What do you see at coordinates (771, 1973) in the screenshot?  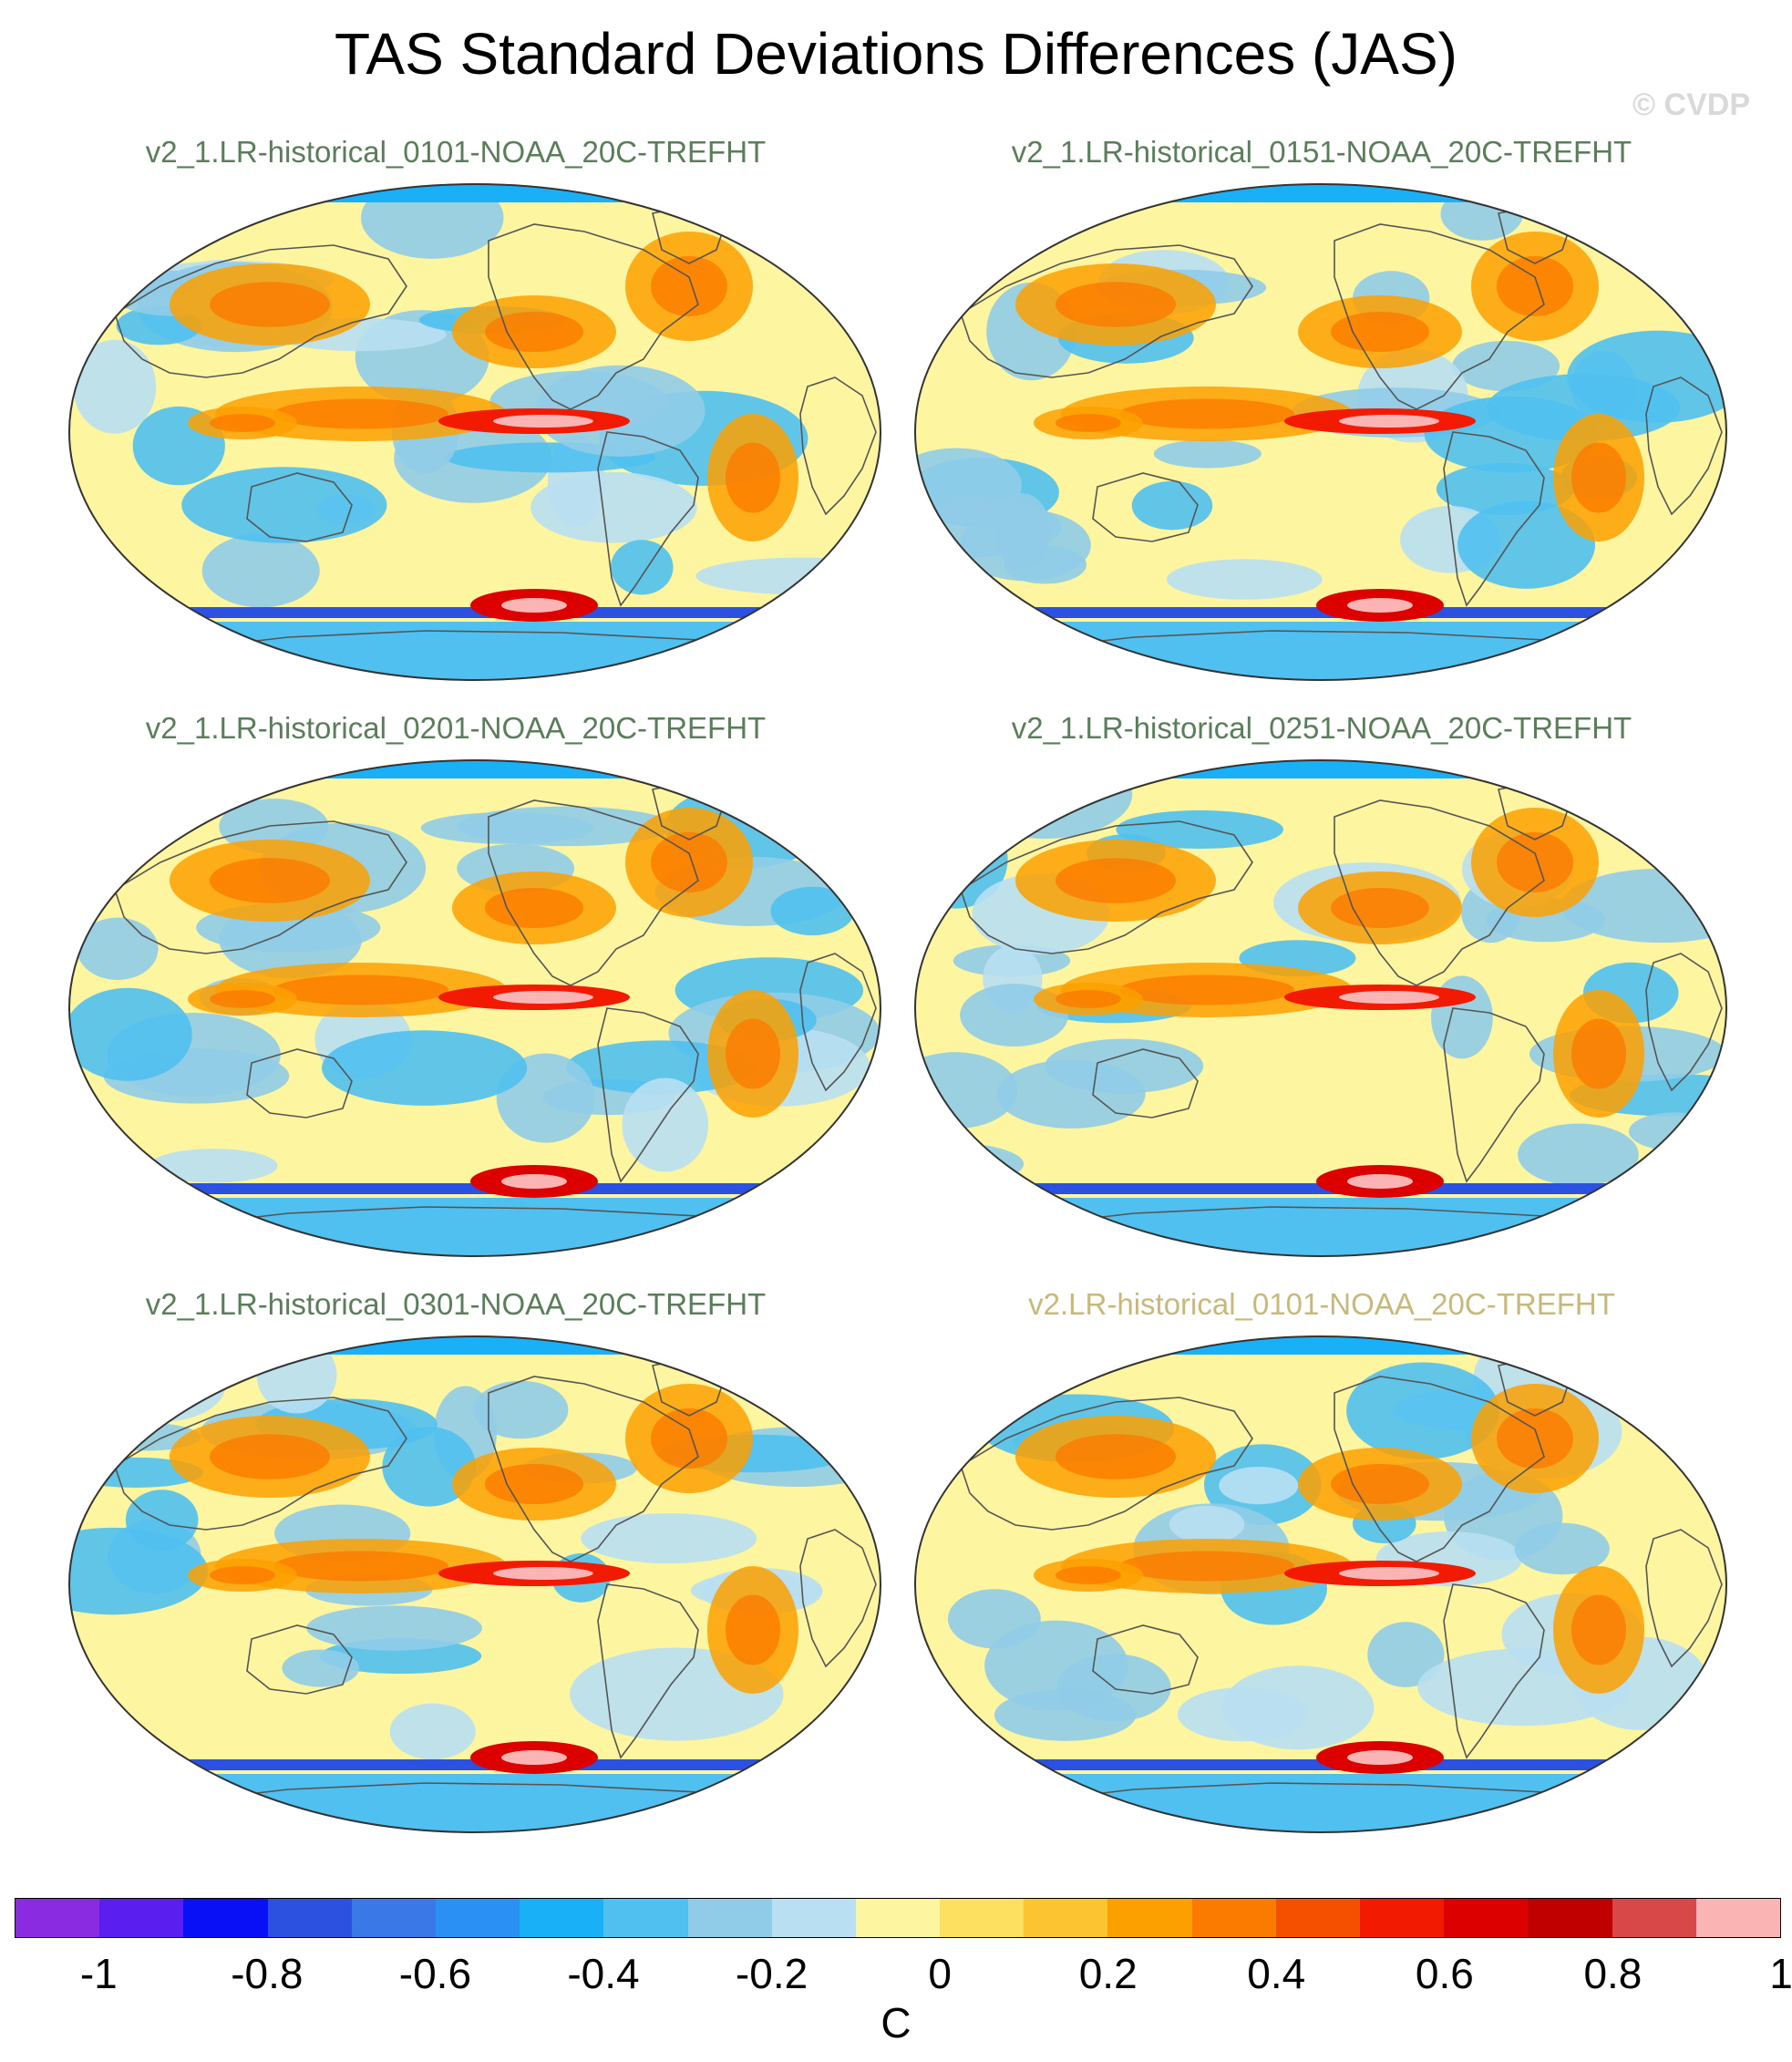 I see `colorbar-tick-label: -0.2` at bounding box center [771, 1973].